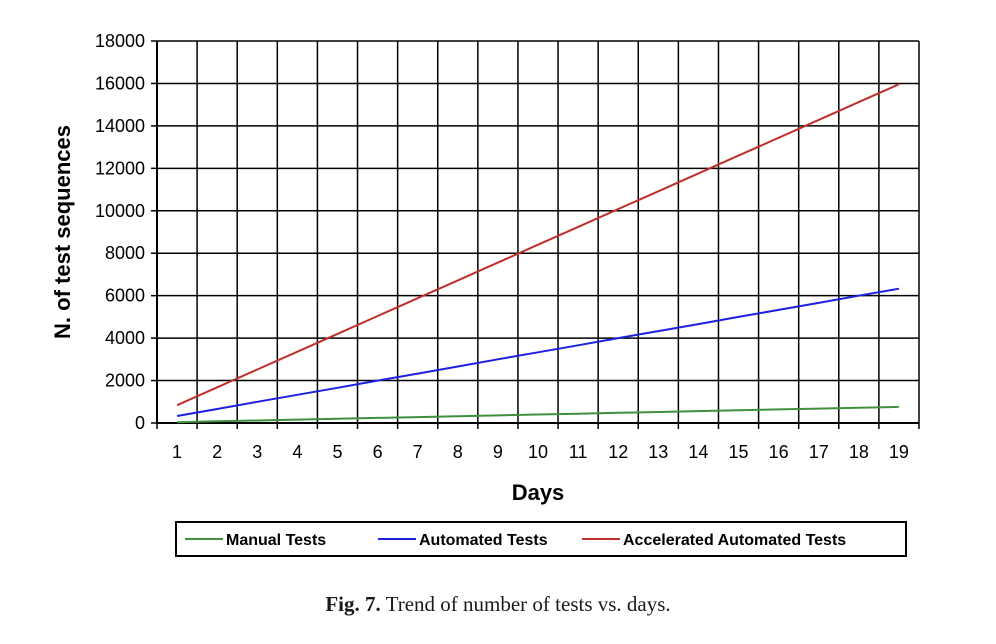  What do you see at coordinates (779, 452) in the screenshot?
I see `x-tick-label: 16` at bounding box center [779, 452].